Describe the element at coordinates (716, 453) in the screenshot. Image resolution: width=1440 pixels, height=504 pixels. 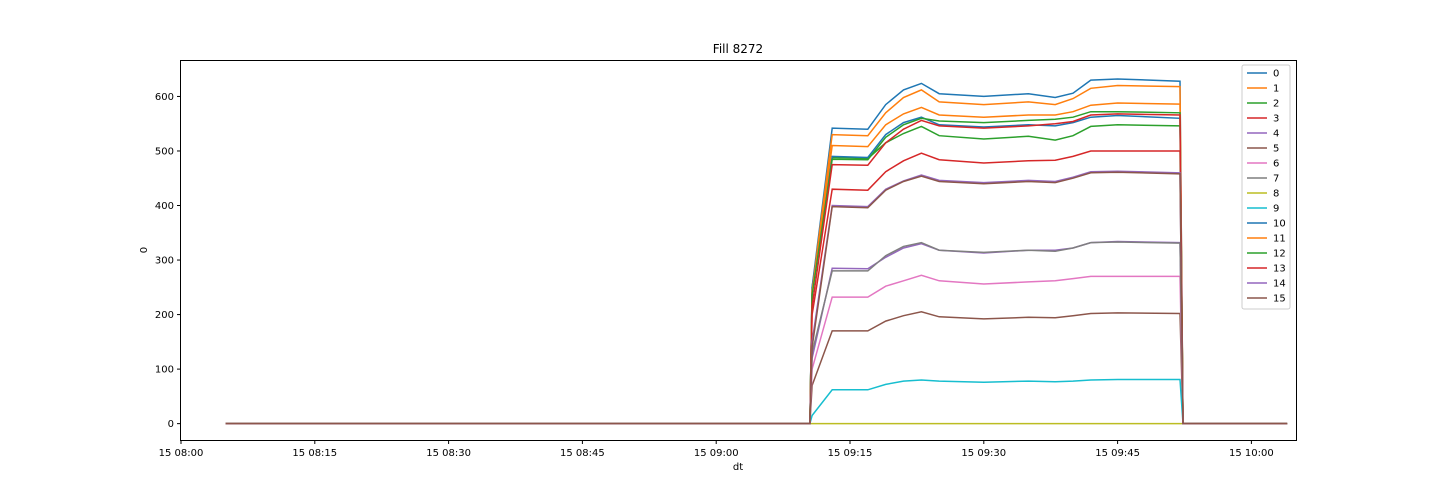
I see `x-tick-label: 15 09:00` at that location.